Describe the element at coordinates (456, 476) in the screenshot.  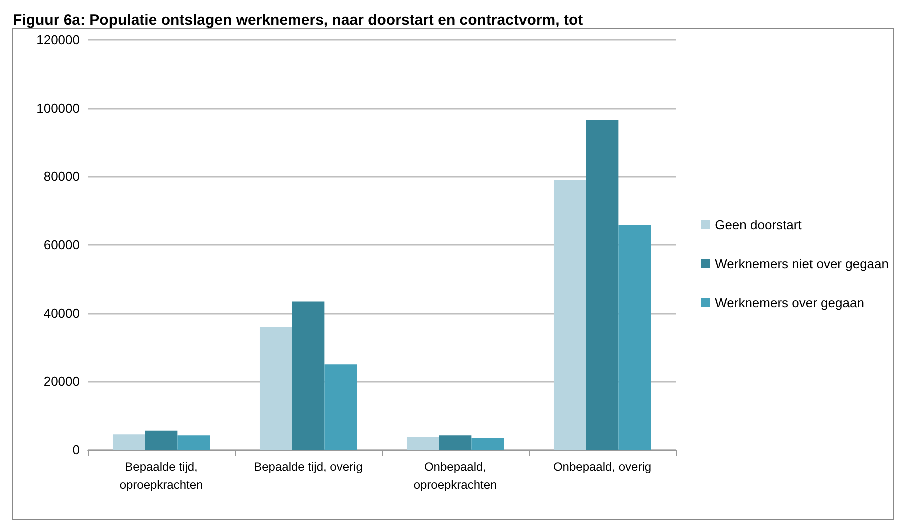
I see `x-tick-label: Onbepaald, oproepkrachten` at that location.